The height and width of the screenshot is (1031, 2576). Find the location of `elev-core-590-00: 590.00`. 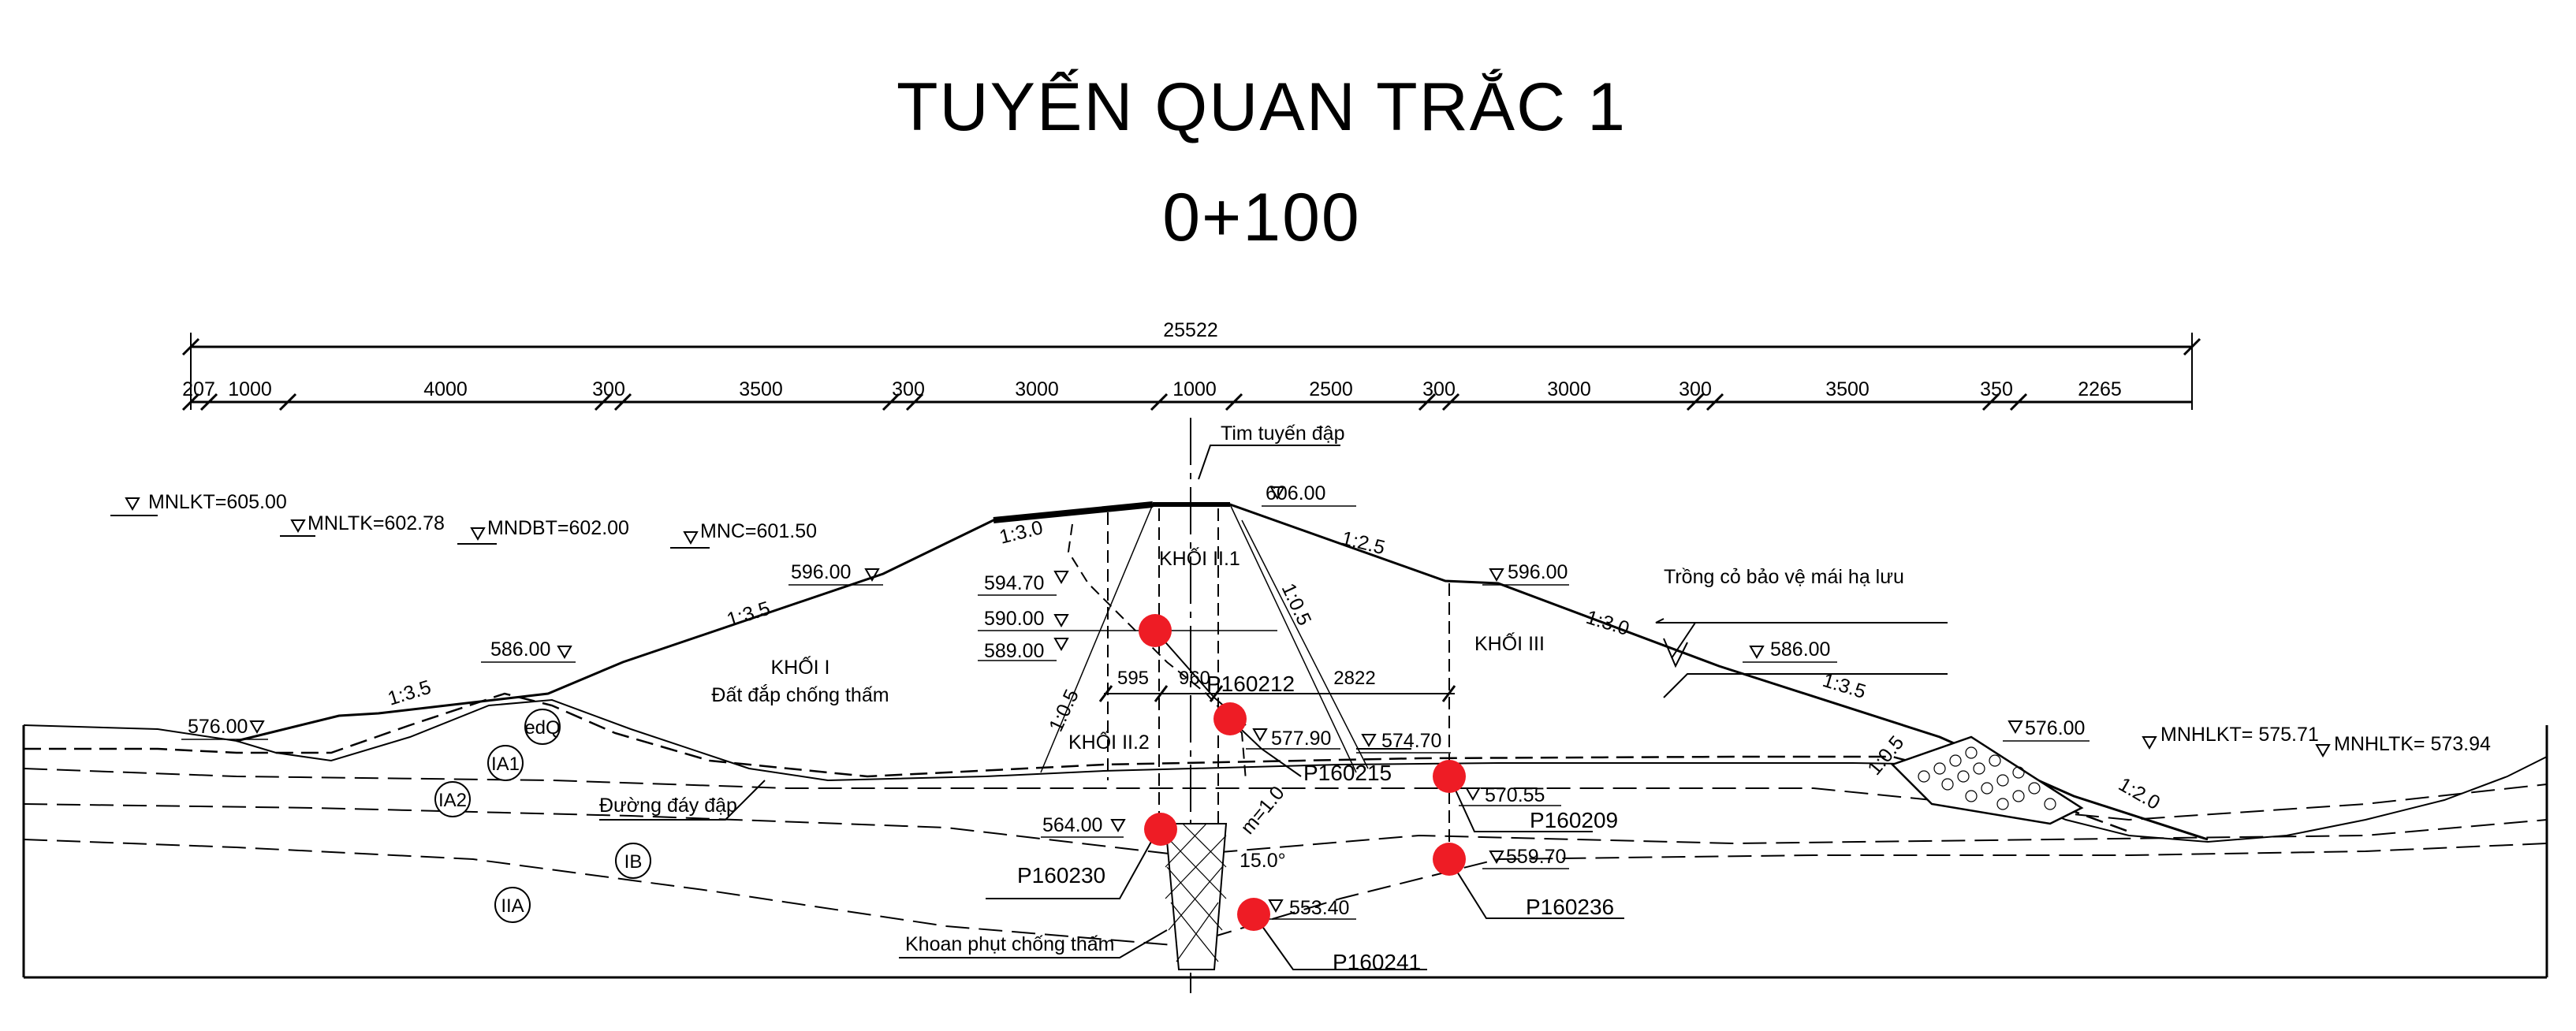

elev-core-590-00: 590.00 is located at coordinates (1014, 619).